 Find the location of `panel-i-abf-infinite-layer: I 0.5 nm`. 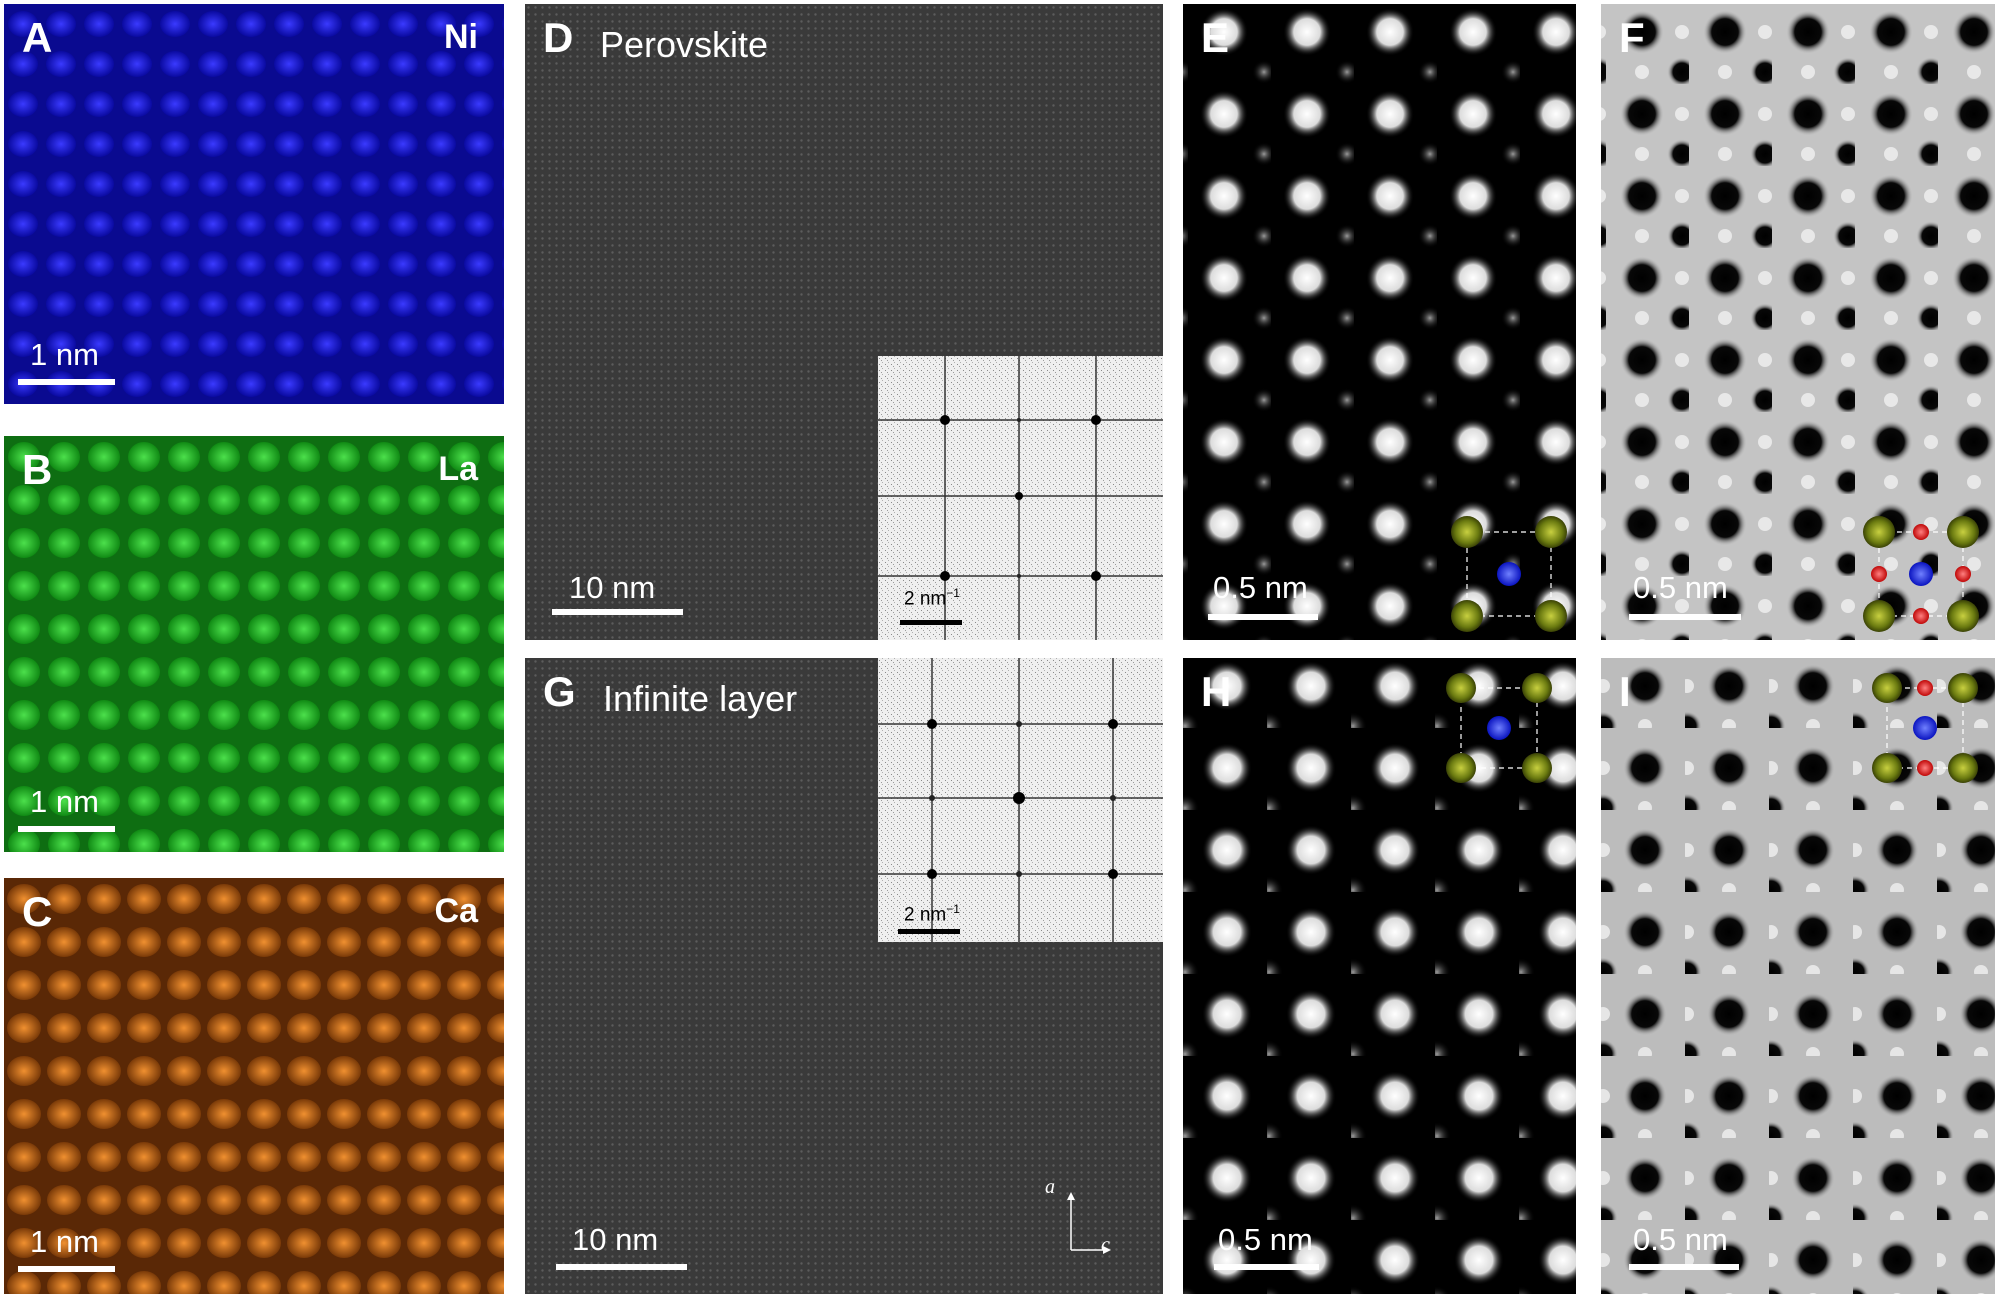

panel-i-abf-infinite-layer: I 0.5 nm is located at coordinates (1798, 976).